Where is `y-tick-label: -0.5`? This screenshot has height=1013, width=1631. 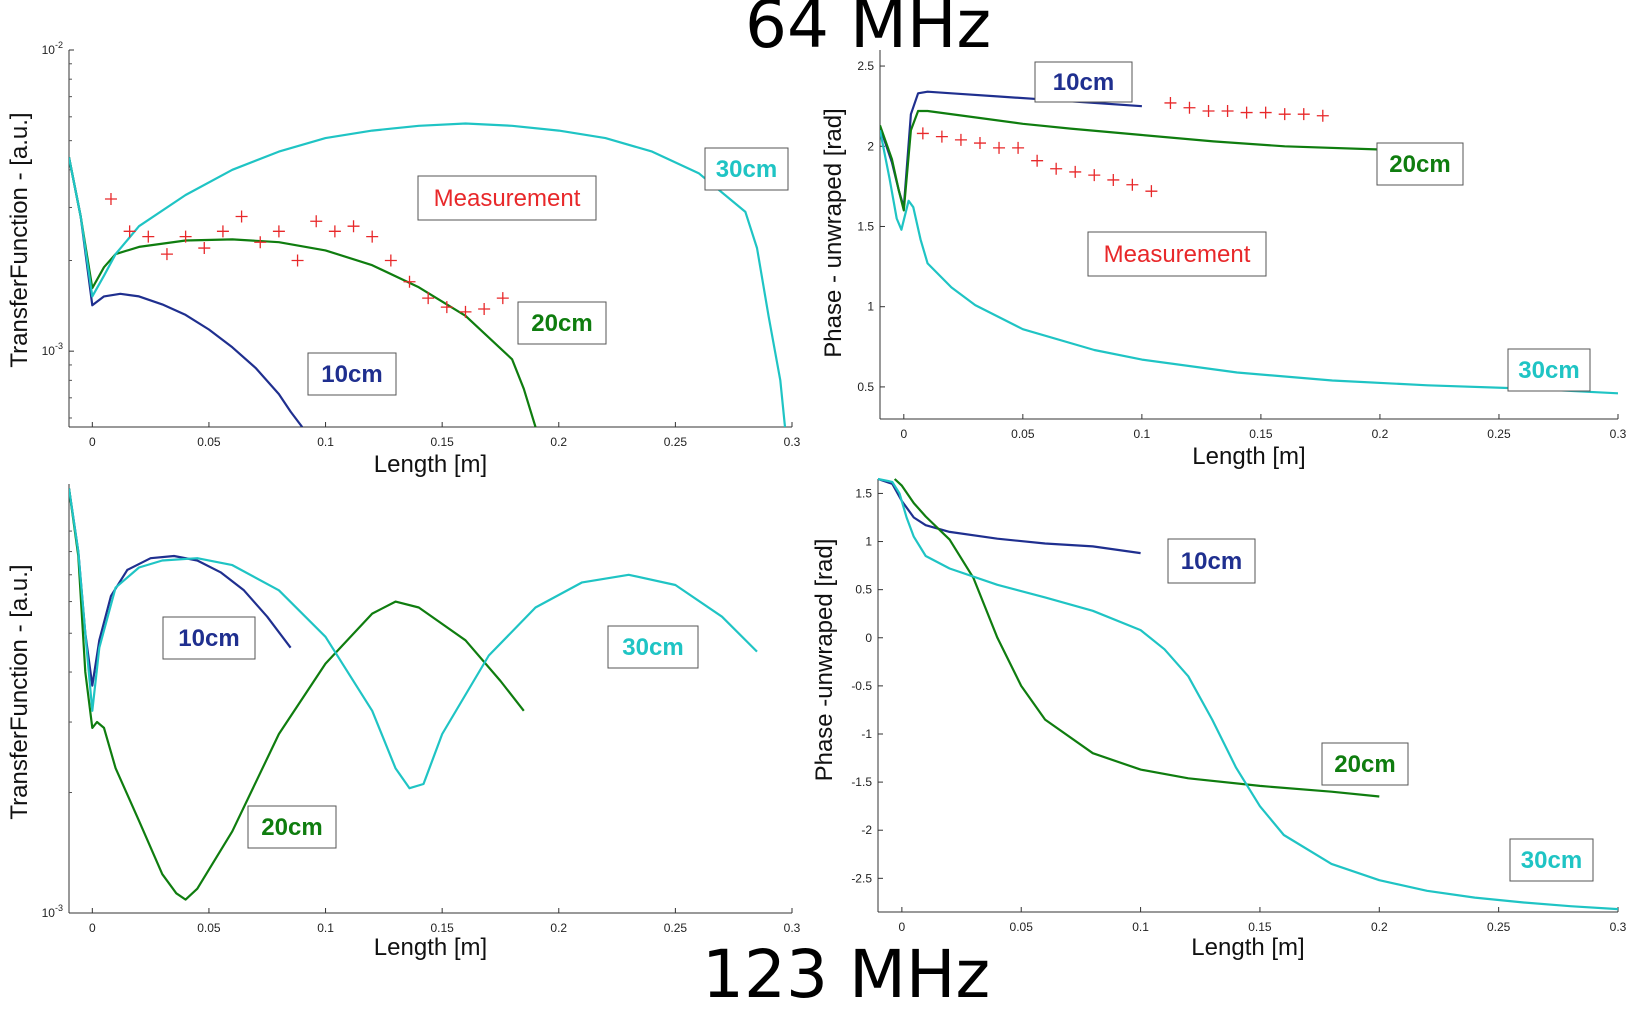 y-tick-label: -0.5 is located at coordinates (861, 686).